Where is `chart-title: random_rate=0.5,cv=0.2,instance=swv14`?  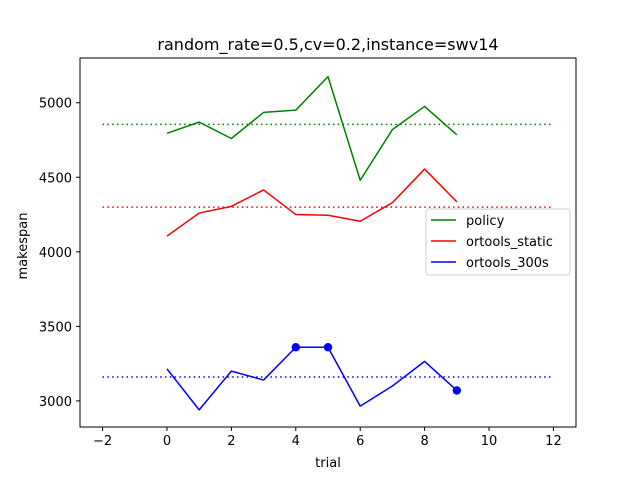 chart-title: random_rate=0.5,cv=0.2,instance=swv14 is located at coordinates (327, 45).